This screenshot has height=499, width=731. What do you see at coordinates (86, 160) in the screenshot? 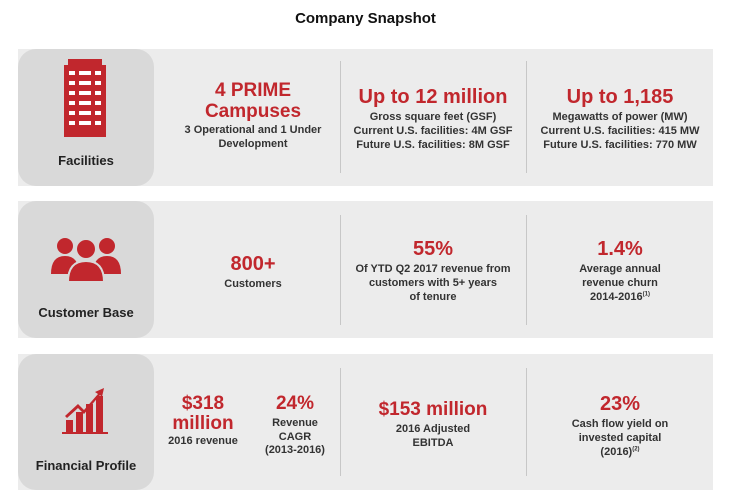
I see `facilities-label: Facilities` at bounding box center [86, 160].